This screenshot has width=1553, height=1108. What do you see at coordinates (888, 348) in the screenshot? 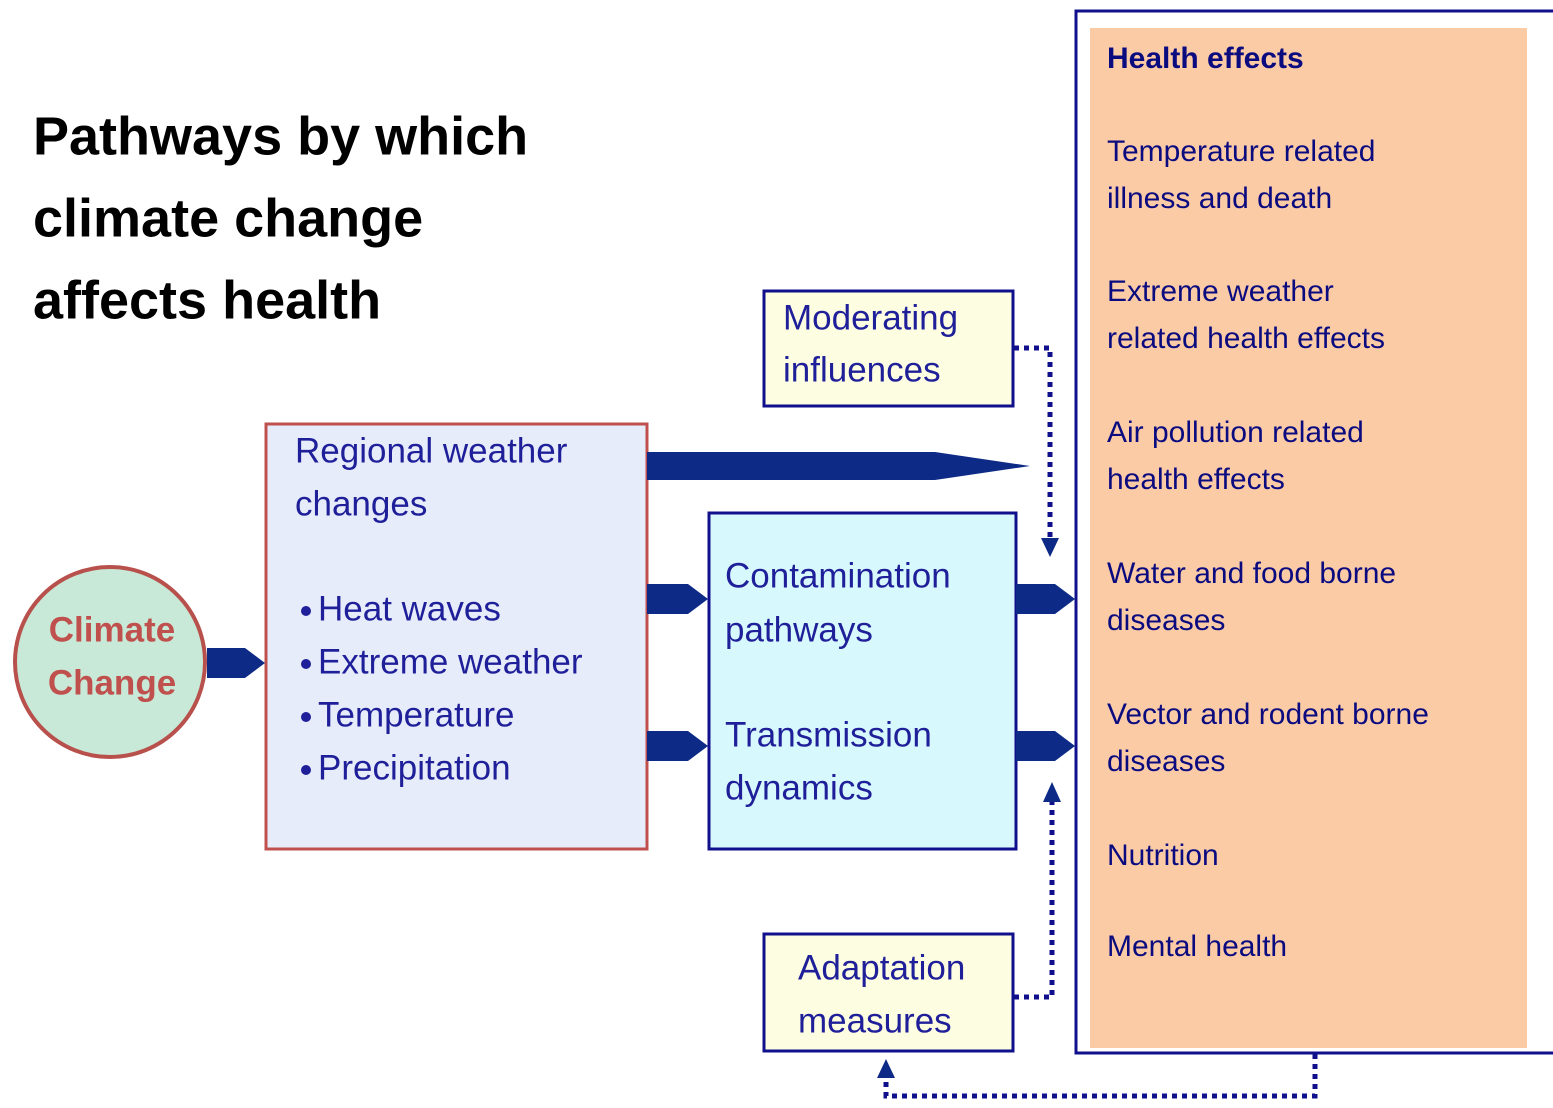
I see `moderating-influences-node` at bounding box center [888, 348].